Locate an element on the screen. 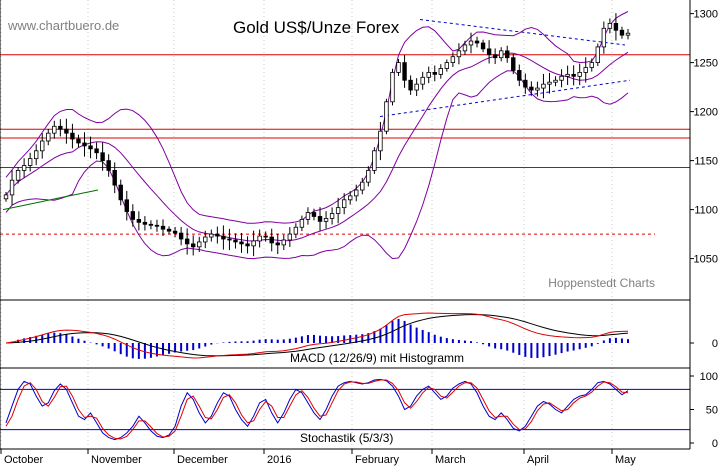 The image size is (723, 471). x-tick-label: 2016 is located at coordinates (279, 460).